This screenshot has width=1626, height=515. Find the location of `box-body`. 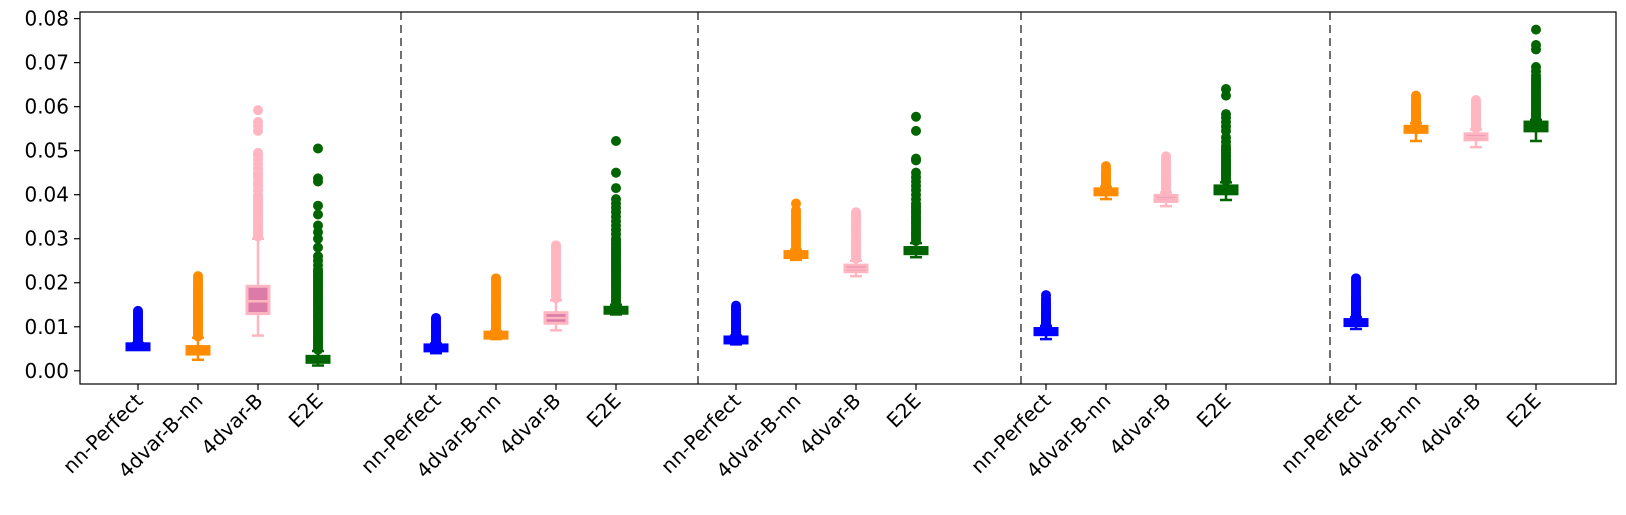

box-body is located at coordinates (258, 300).